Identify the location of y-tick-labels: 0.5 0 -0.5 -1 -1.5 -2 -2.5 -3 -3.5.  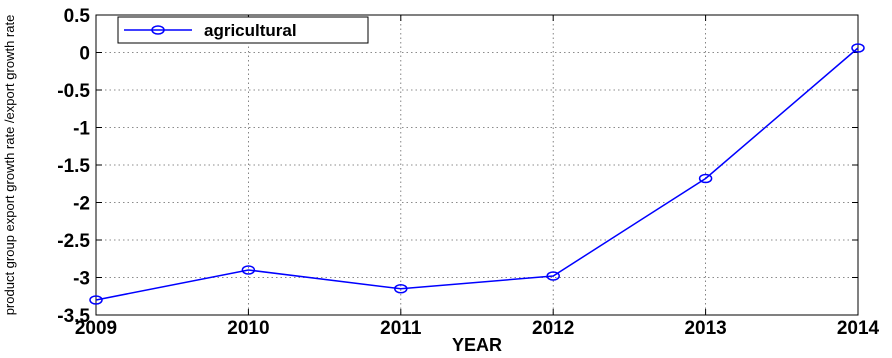
(73, 166).